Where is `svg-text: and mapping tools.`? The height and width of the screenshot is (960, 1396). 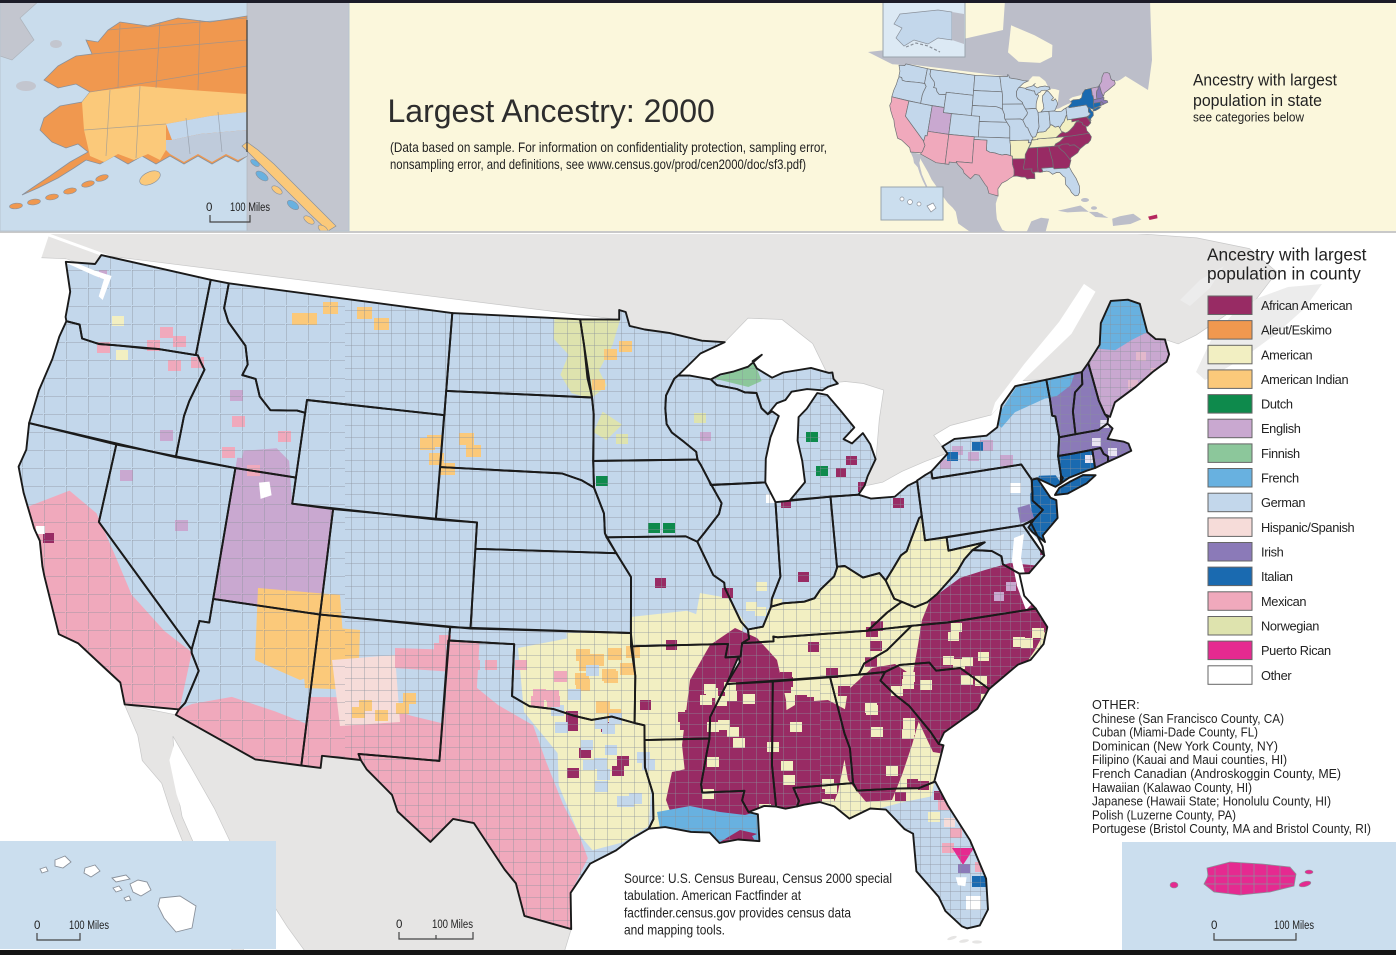
svg-text: and mapping tools. is located at coordinates (674, 930).